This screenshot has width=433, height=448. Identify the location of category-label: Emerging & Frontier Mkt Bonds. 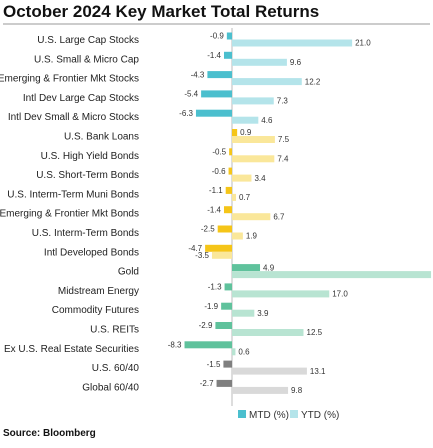
(69, 214).